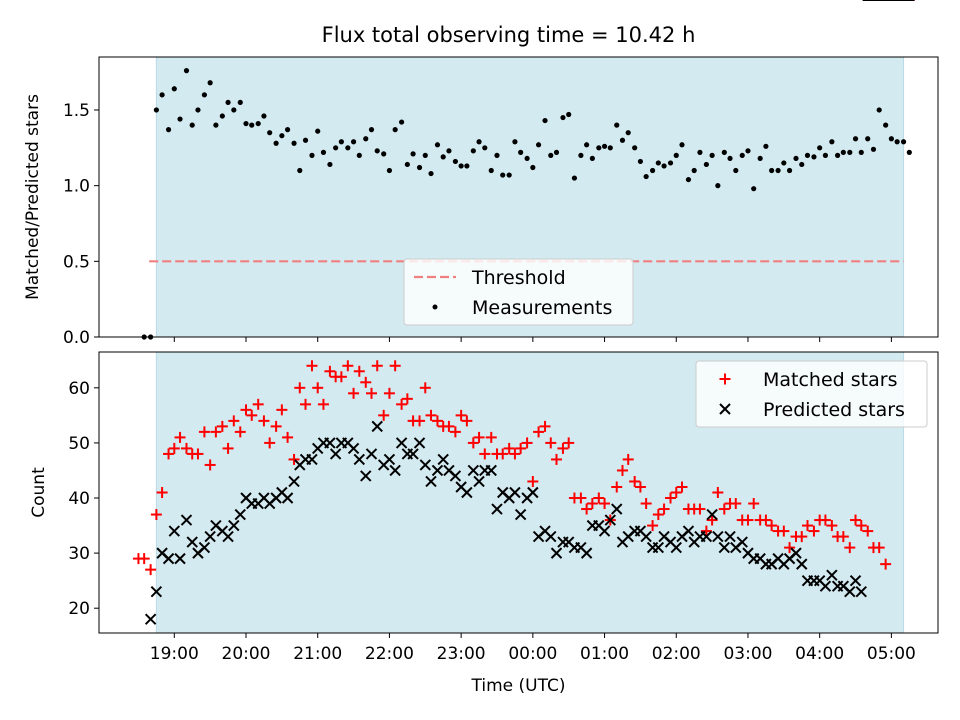 The height and width of the screenshot is (720, 960). Describe the element at coordinates (891, 654) in the screenshot. I see `x-tick-label: 05:00` at that location.